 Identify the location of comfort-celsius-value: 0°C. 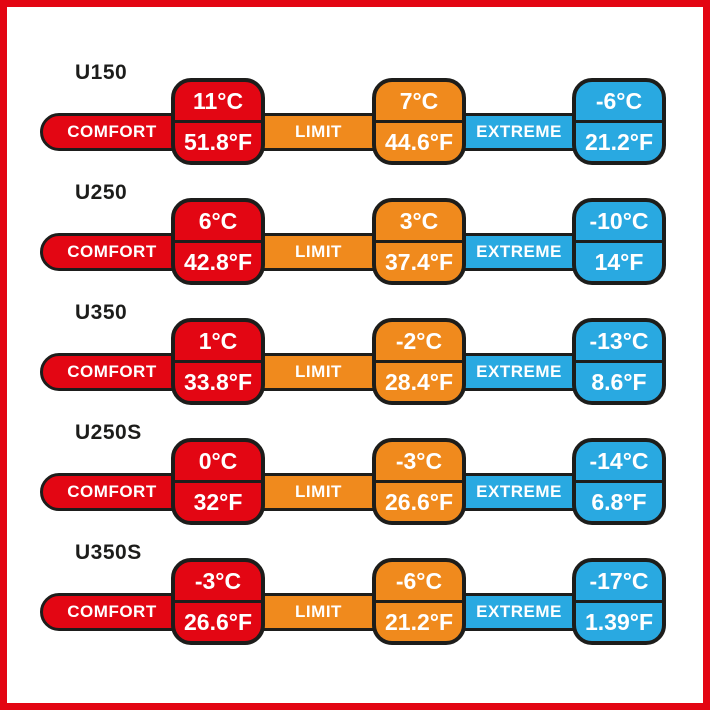
(218, 462).